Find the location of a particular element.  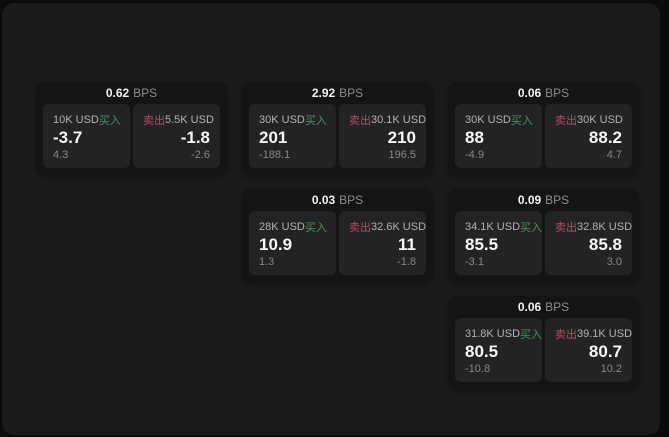

buy-panel: 31.8K USD 买入 80.5 -10.8 is located at coordinates (498, 350).